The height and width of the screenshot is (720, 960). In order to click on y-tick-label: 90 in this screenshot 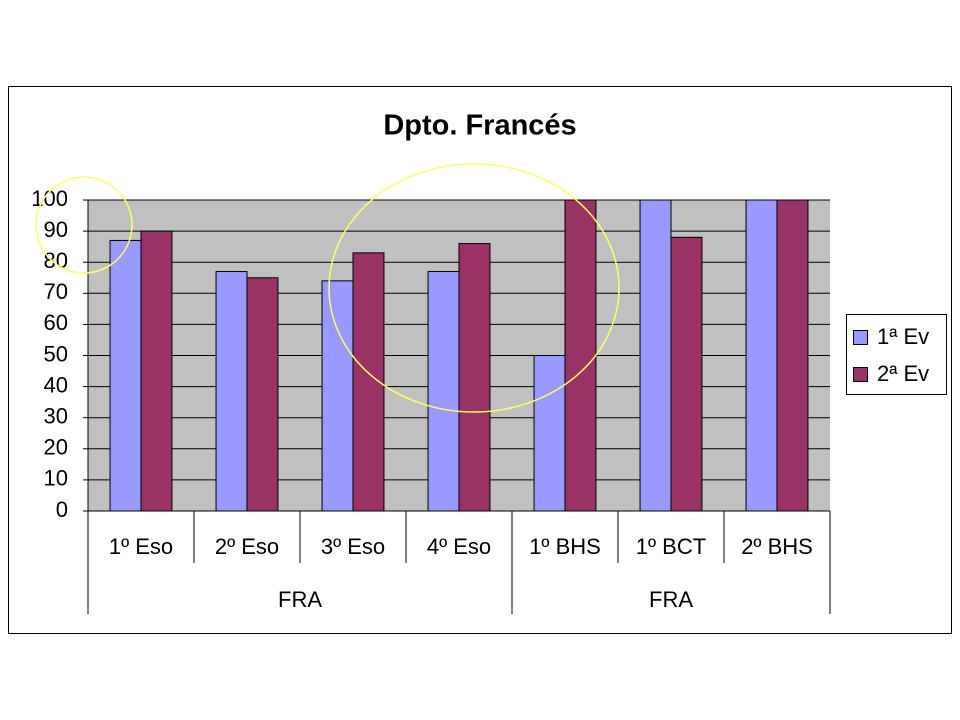, I will do `click(56, 229)`.